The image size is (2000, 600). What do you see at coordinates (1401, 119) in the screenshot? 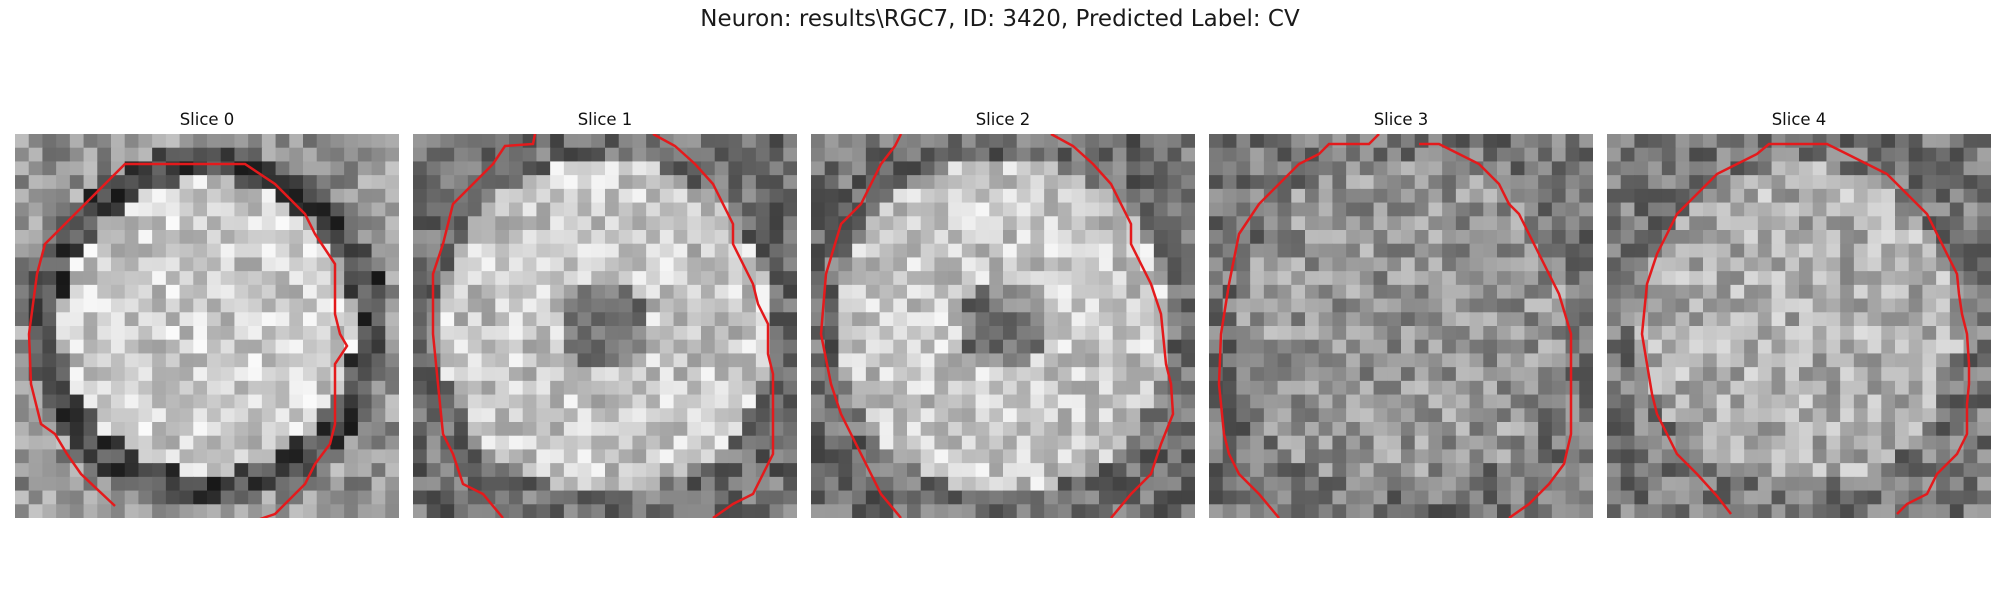
I see `slice-title: Slice 3` at bounding box center [1401, 119].